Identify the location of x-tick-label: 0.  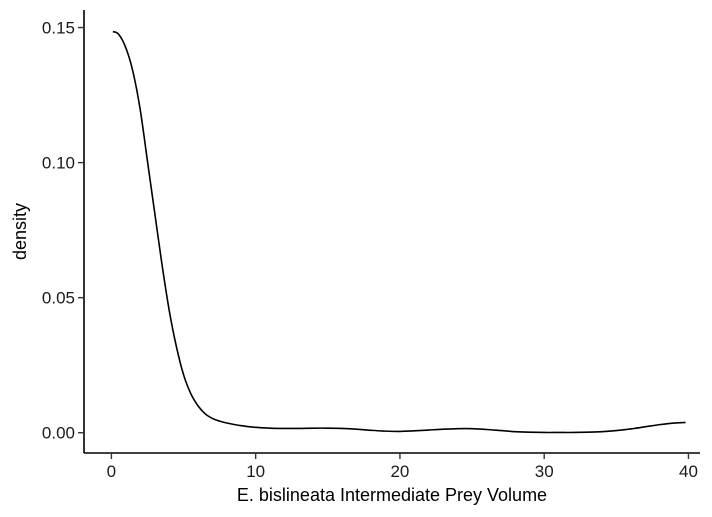
(111, 471).